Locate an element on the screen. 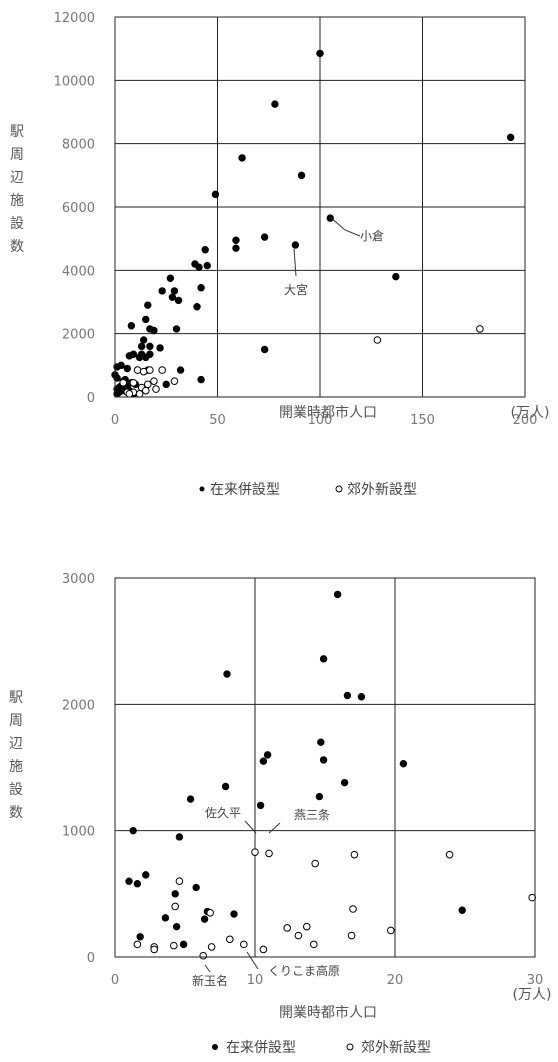 The width and height of the screenshot is (558, 1062). x-tick-label: 100 is located at coordinates (320, 420).